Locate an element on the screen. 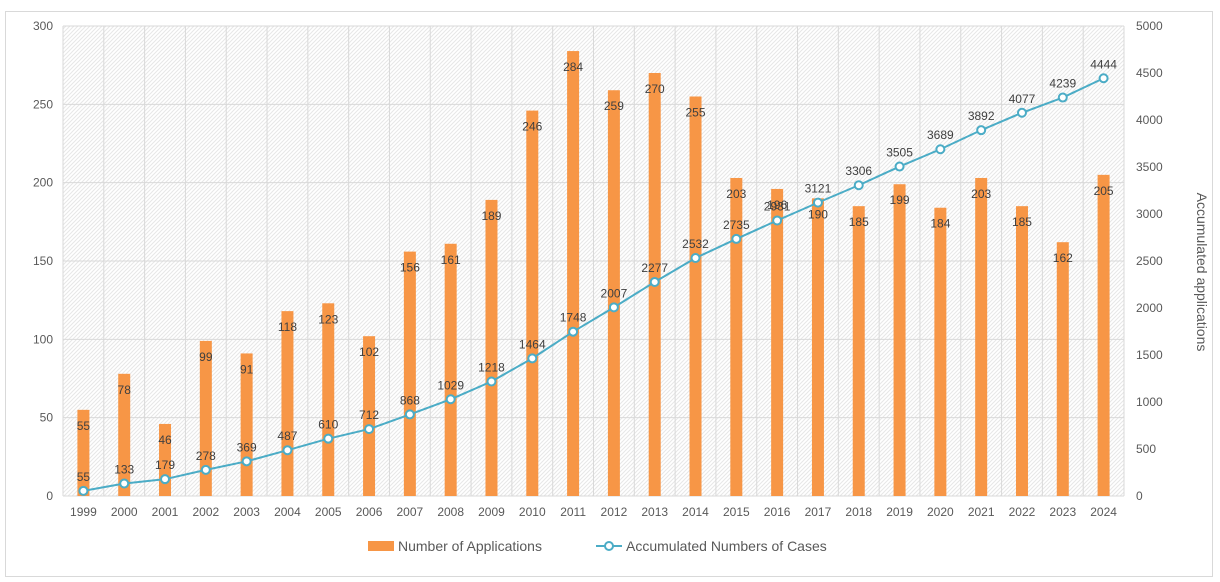 Image resolution: width=1220 pixels, height=582 pixels. line-data-label: 369 is located at coordinates (247, 447).